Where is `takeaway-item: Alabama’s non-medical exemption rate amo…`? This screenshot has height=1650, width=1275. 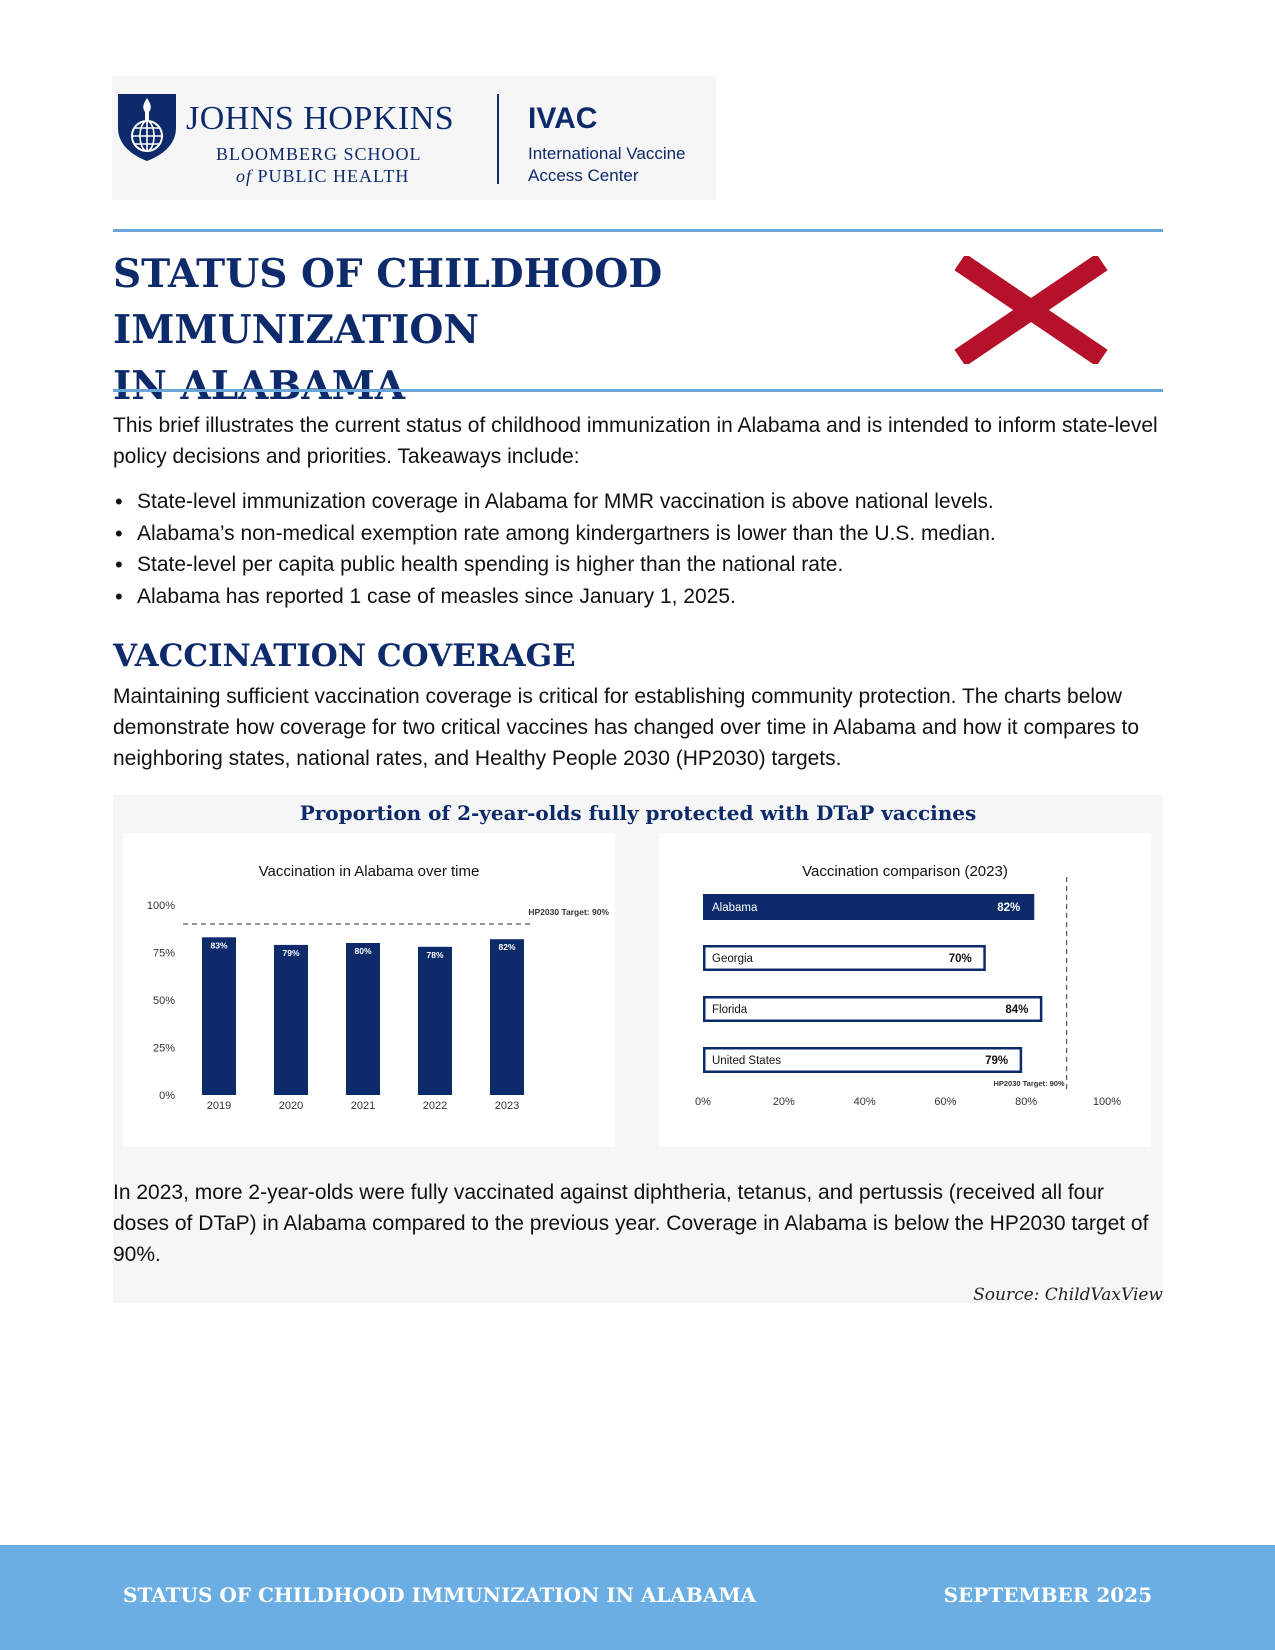
takeaway-item: Alabama’s non-medical exemption rate amo… is located at coordinates (638, 534).